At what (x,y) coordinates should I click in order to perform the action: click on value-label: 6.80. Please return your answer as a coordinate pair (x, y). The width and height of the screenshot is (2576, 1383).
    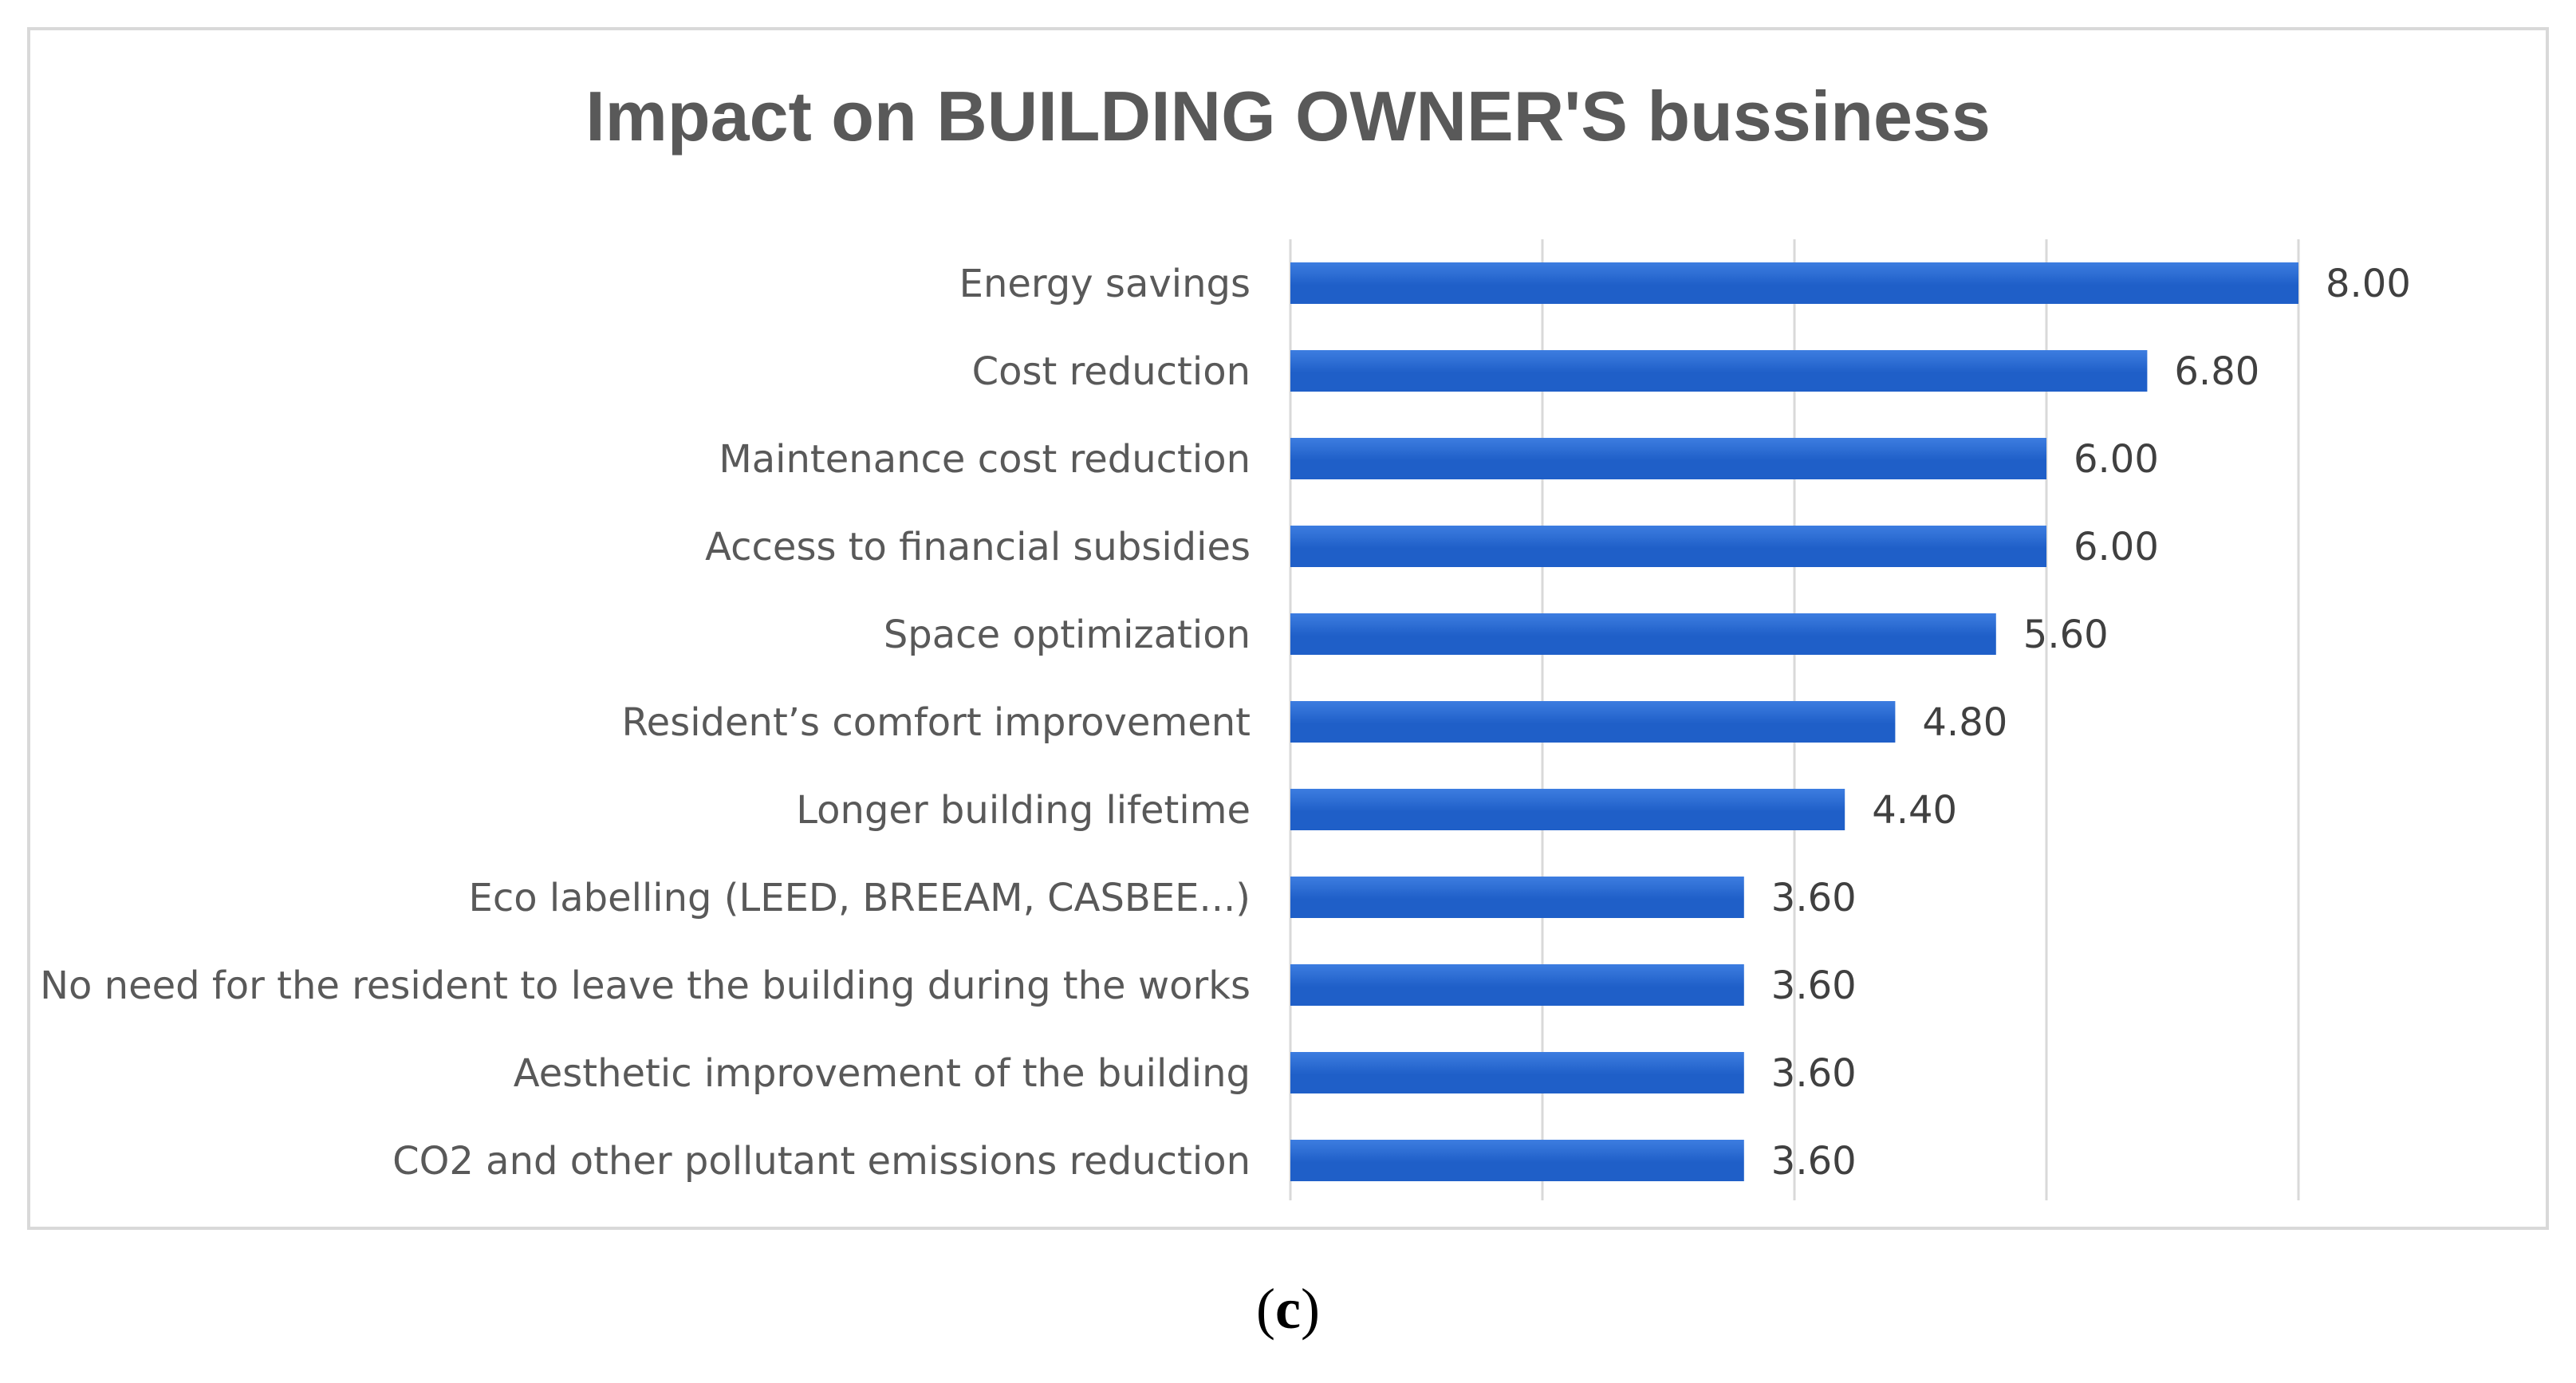
    Looking at the image, I should click on (2216, 371).